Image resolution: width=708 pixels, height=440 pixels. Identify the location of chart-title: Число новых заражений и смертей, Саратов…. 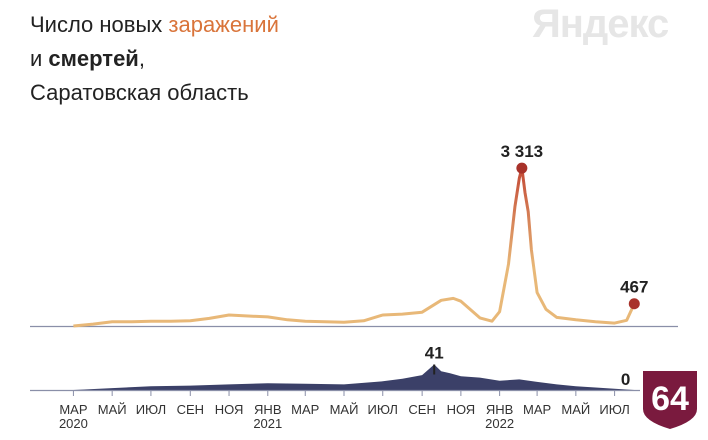
(154, 59).